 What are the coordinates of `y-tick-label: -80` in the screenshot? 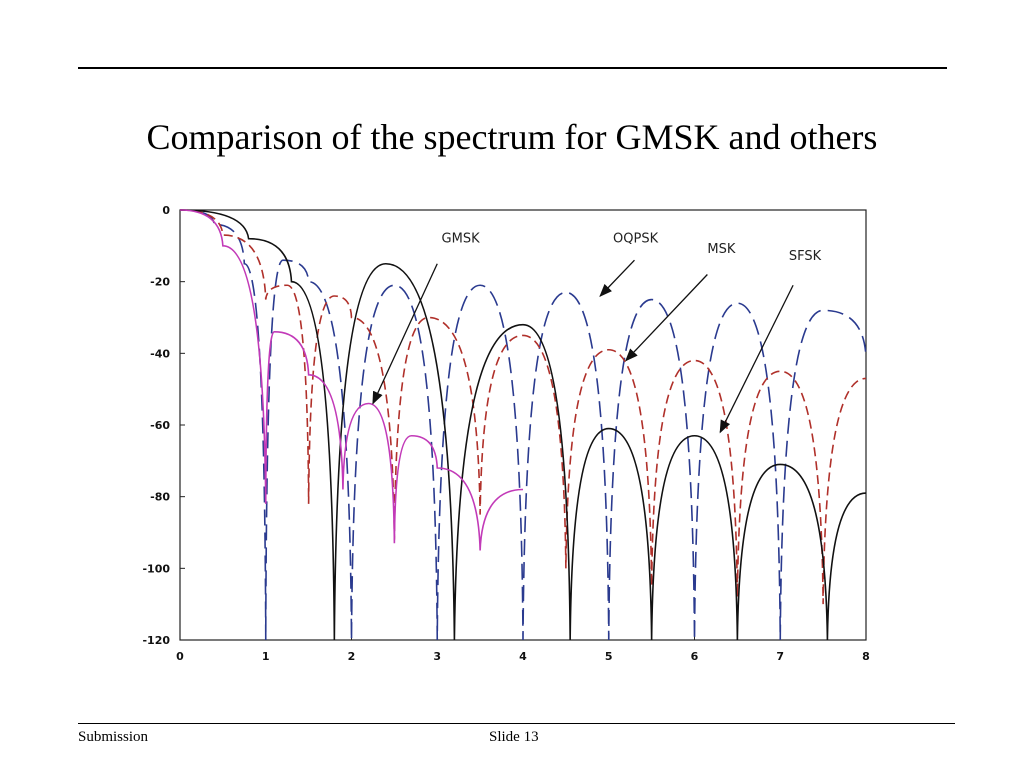 It's located at (160, 497).